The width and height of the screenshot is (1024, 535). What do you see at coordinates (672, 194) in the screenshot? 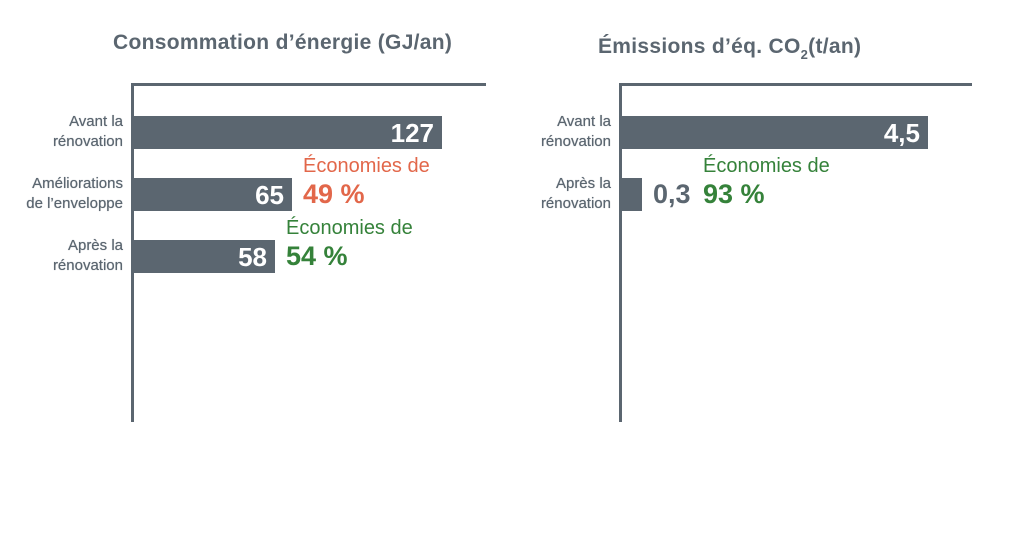
I see `bar-value-label: 0,3` at bounding box center [672, 194].